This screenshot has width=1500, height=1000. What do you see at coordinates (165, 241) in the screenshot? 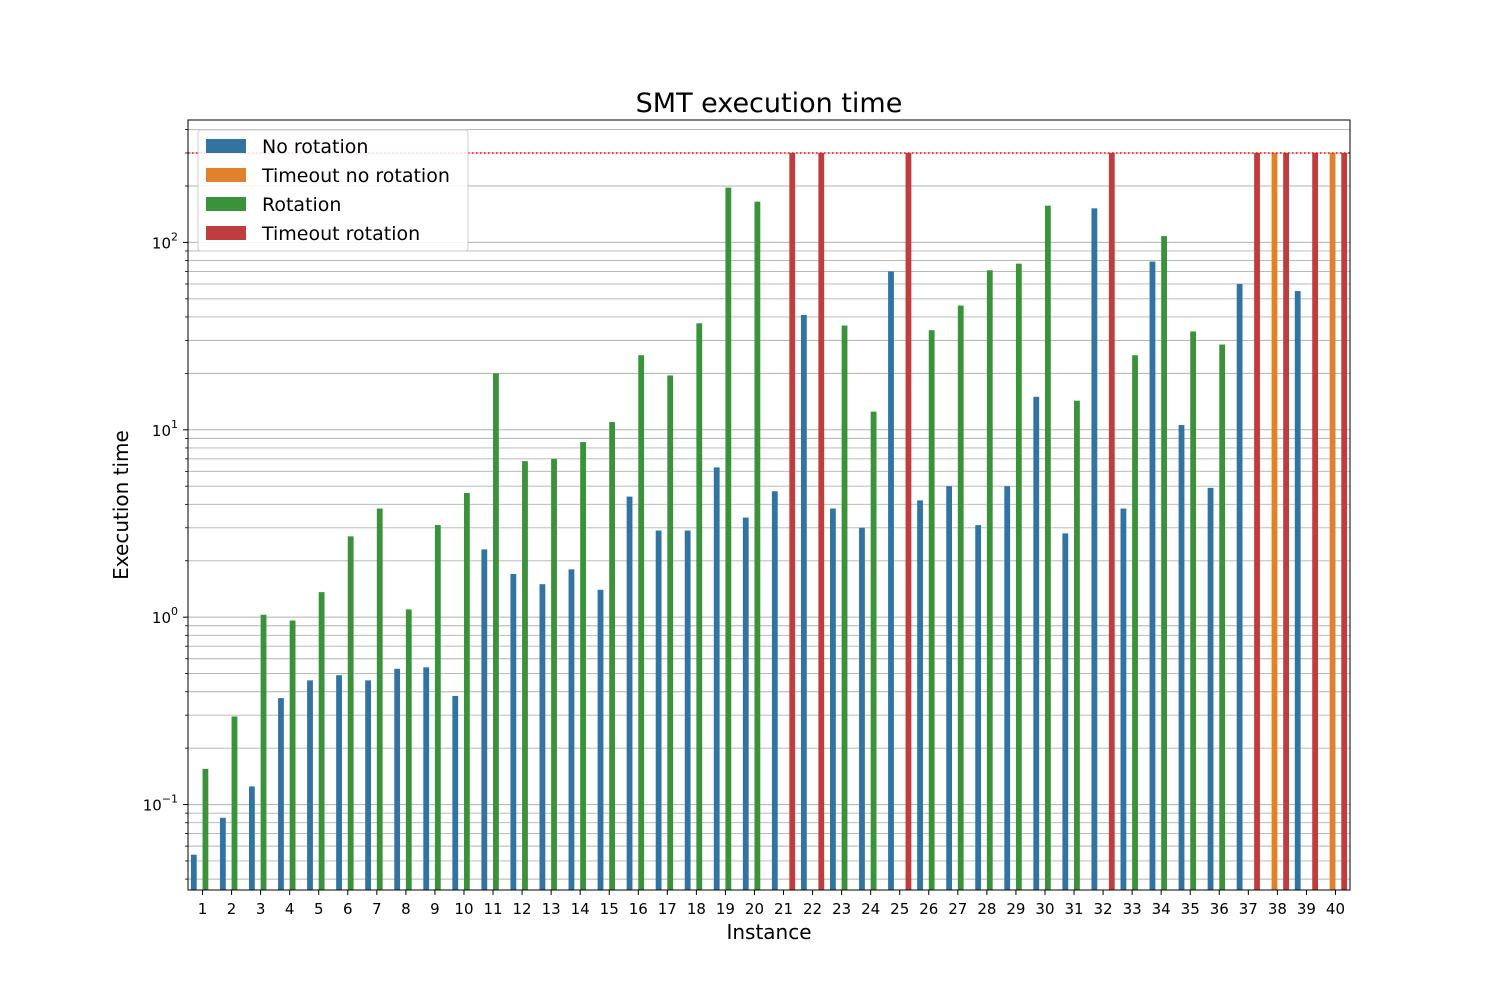
I see `y-tick-label: 102` at bounding box center [165, 241].